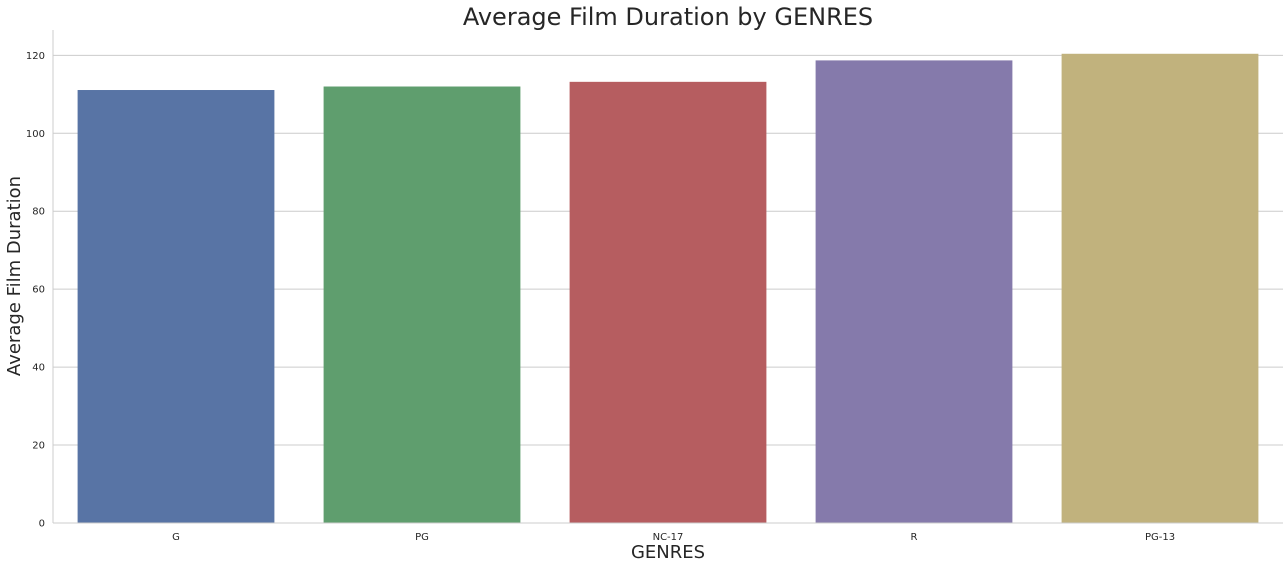  Describe the element at coordinates (1160, 537) in the screenshot. I see `x-tick-label-pg-13: PG-13` at that location.